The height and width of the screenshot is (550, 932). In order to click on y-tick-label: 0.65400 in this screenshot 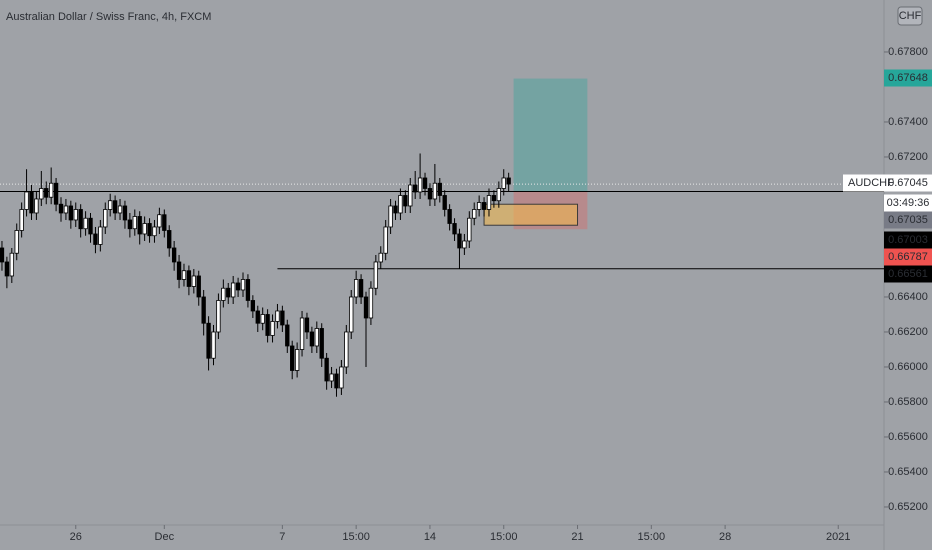, I will do `click(908, 472)`.